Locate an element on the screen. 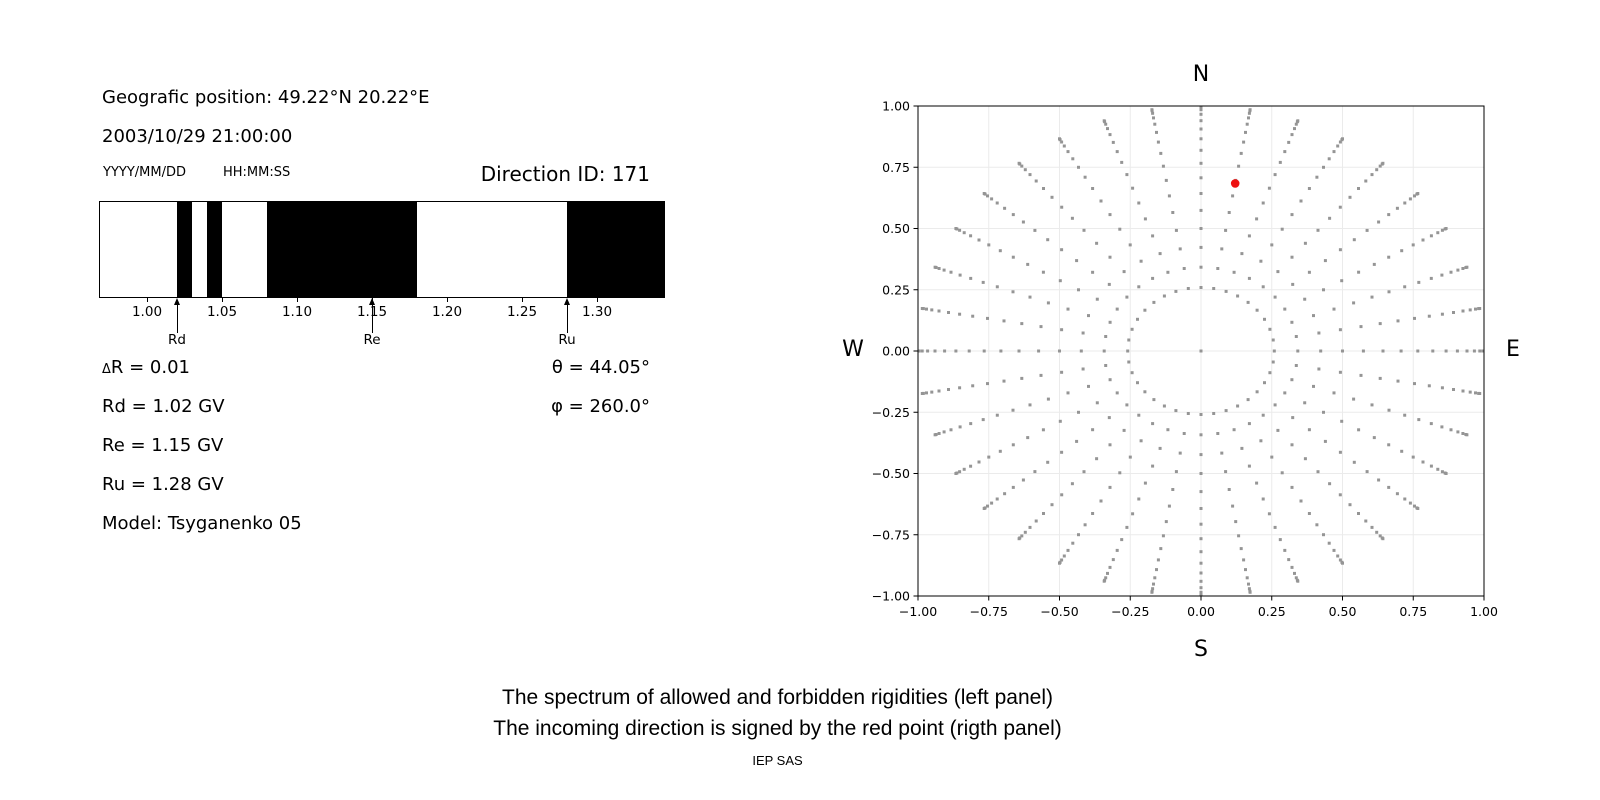 This screenshot has height=800, width=1600. x-axis-tick-label: 0.50 is located at coordinates (1343, 611).